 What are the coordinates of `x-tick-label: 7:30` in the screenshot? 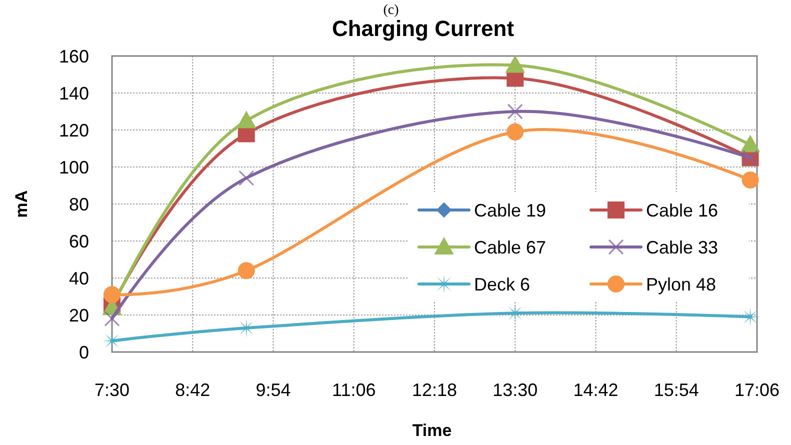 It's located at (112, 390).